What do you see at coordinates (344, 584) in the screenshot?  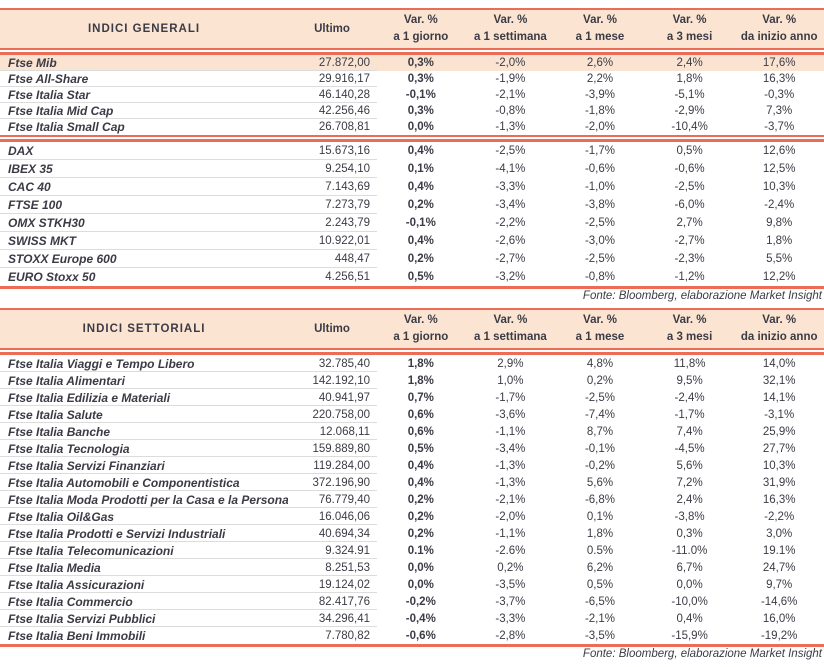 I see `ultimo-value: 19.124,02` at bounding box center [344, 584].